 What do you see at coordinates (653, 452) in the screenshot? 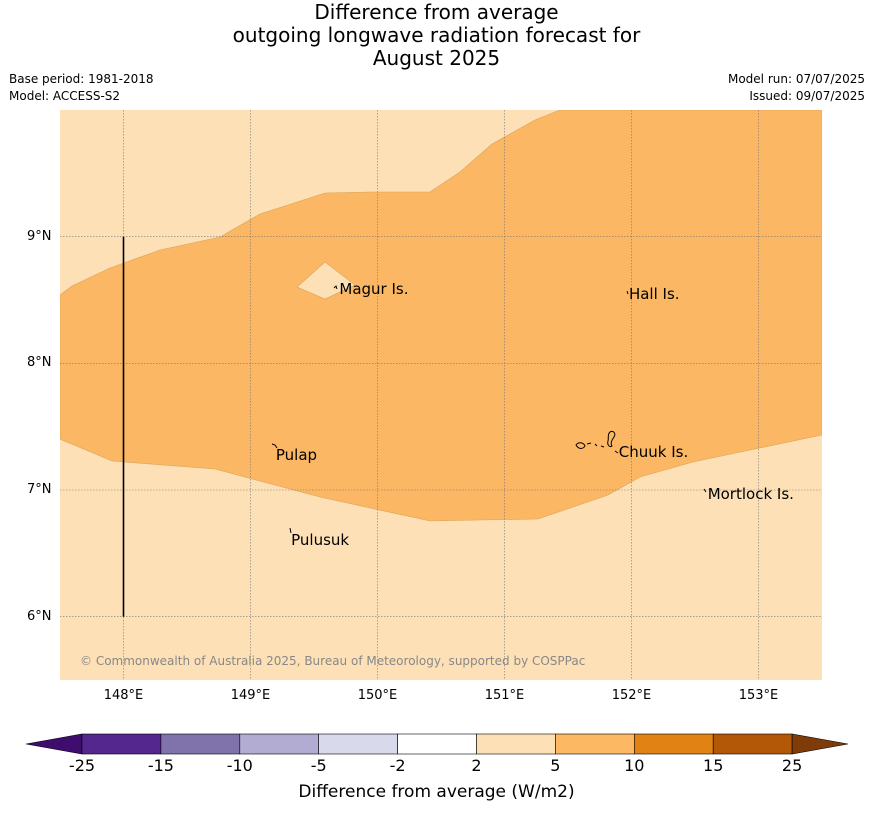
I see `place-label: Chuuk Is.` at bounding box center [653, 452].